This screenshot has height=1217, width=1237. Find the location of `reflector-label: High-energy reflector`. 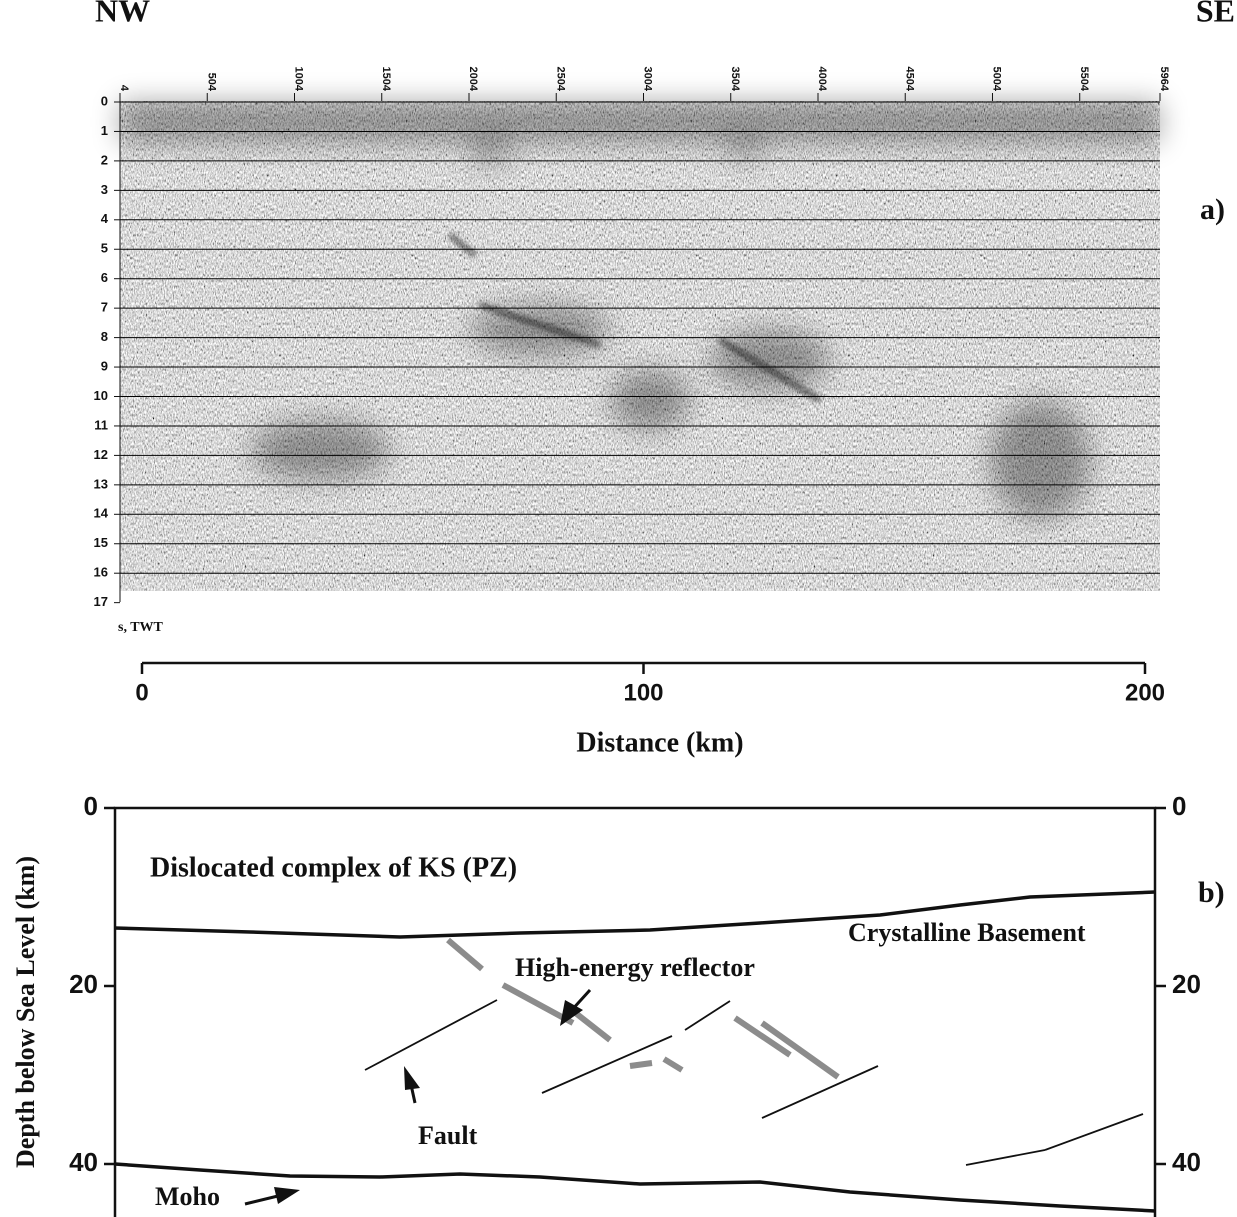

reflector-label: High-energy reflector is located at coordinates (635, 967).